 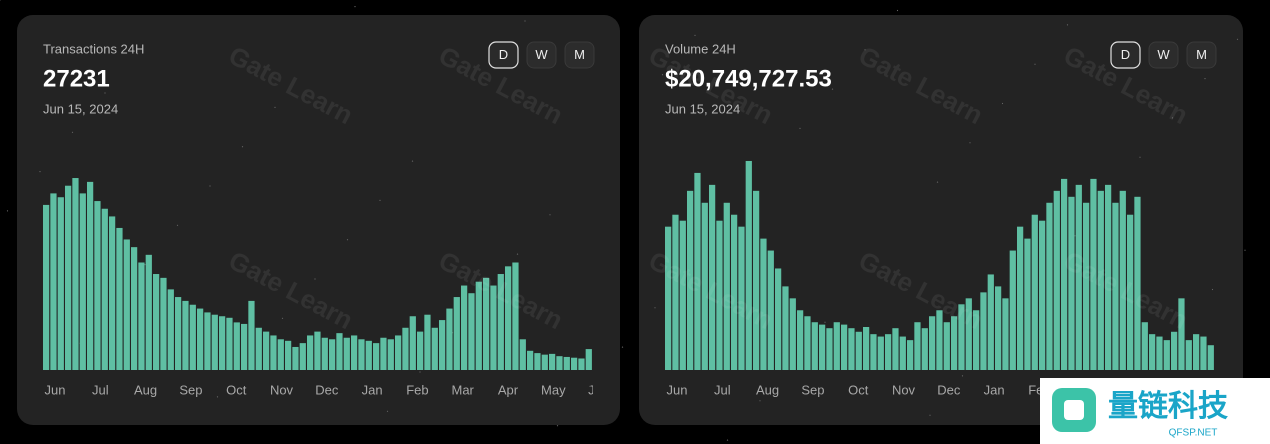 I want to click on x-tick-label: Sep, so click(x=812, y=389).